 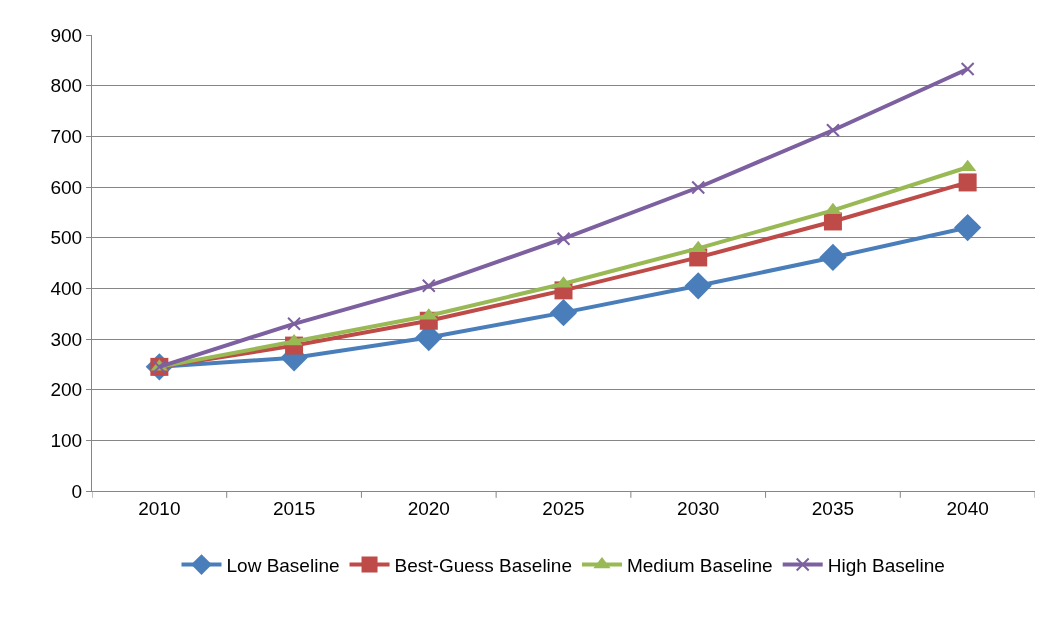 I want to click on x-tick-label: 2025, so click(x=563, y=508).